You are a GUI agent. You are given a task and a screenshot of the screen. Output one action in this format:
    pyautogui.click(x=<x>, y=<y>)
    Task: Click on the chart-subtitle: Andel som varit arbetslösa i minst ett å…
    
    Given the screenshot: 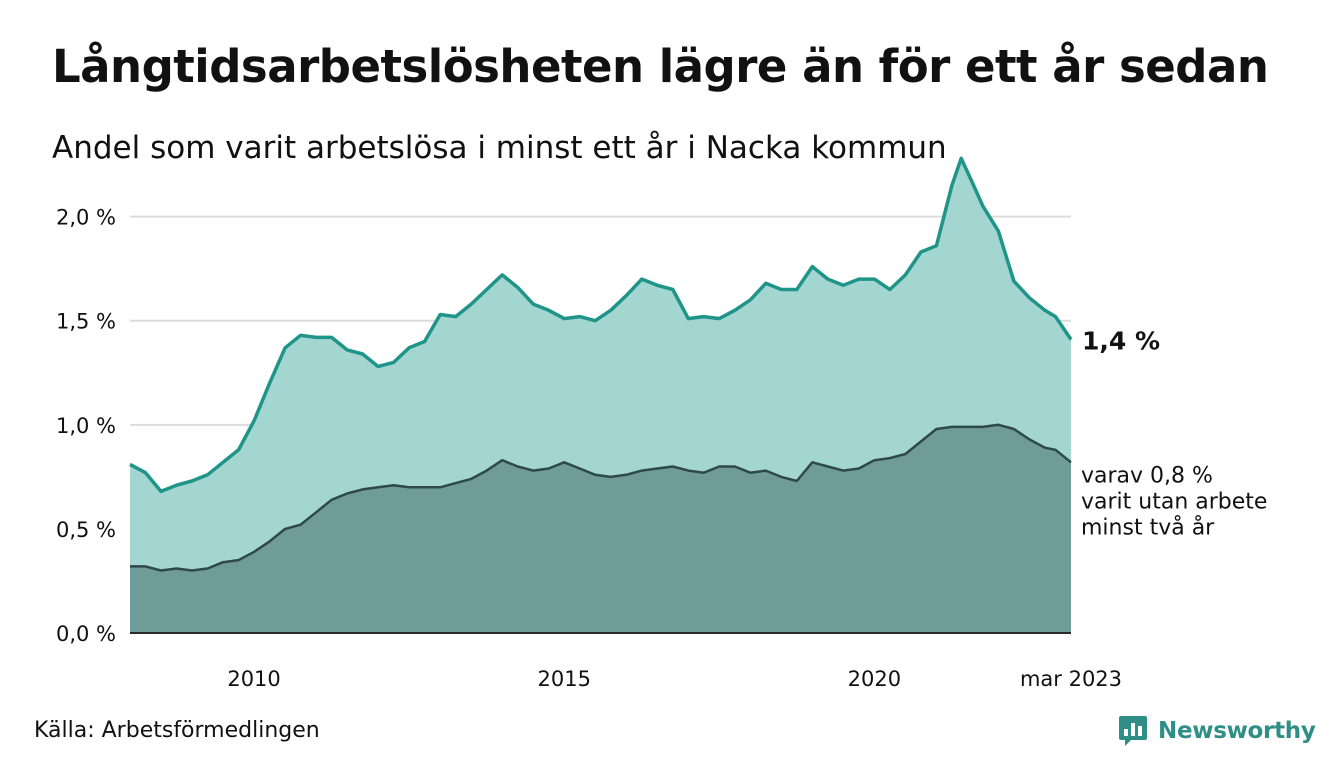 What is the action you would take?
    pyautogui.click(x=499, y=148)
    